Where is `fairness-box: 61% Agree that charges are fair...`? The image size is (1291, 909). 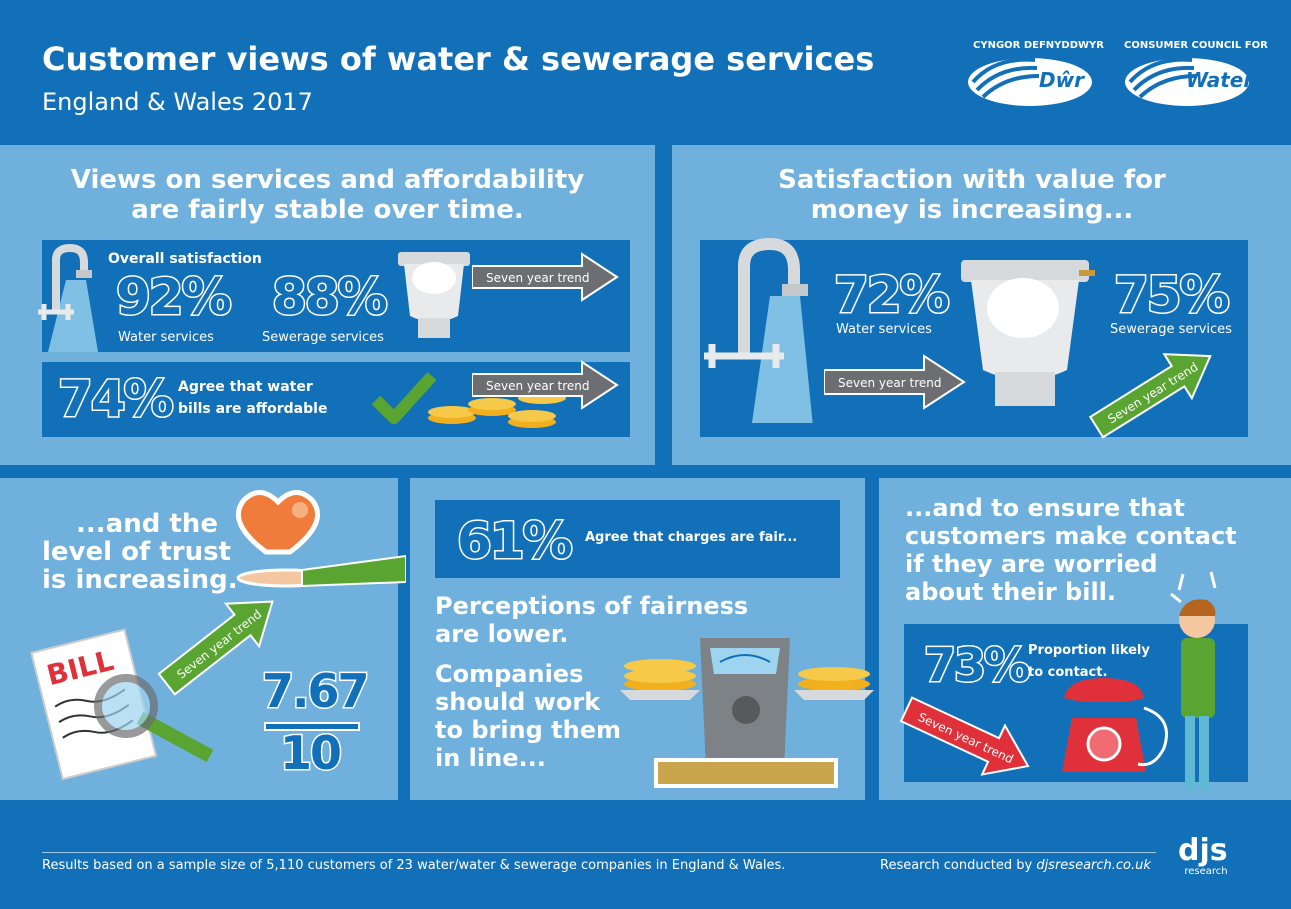 fairness-box: 61% Agree that charges are fair... is located at coordinates (637, 539).